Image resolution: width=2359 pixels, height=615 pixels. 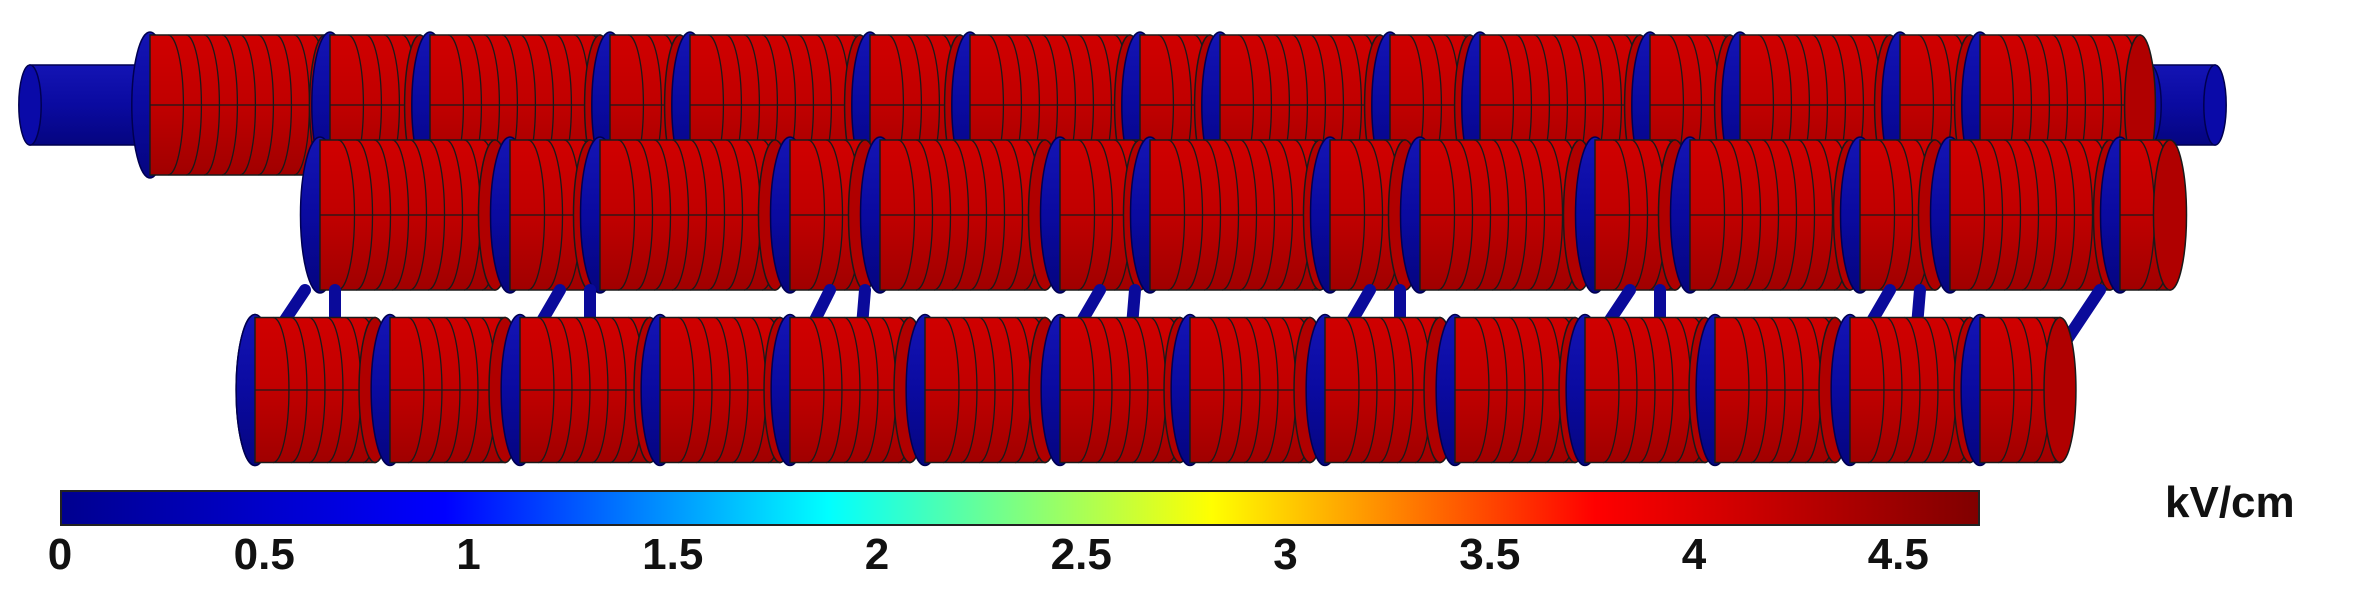 What do you see at coordinates (1694, 554) in the screenshot?
I see `colorbar-tick-label: 4` at bounding box center [1694, 554].